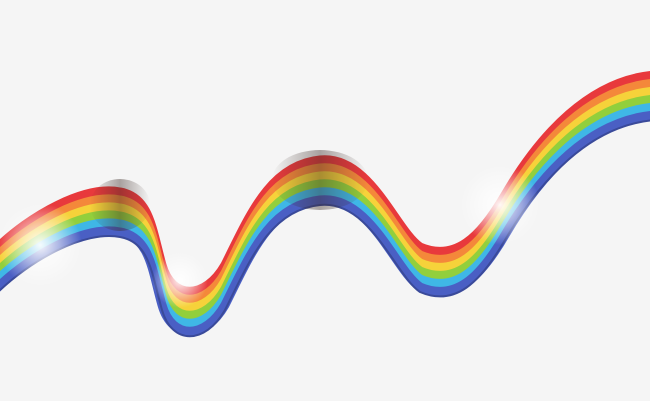 The height and width of the screenshot is (401, 650). What do you see at coordinates (229, 190) in the screenshot?
I see `ribbon-fold-shadows` at bounding box center [229, 190].